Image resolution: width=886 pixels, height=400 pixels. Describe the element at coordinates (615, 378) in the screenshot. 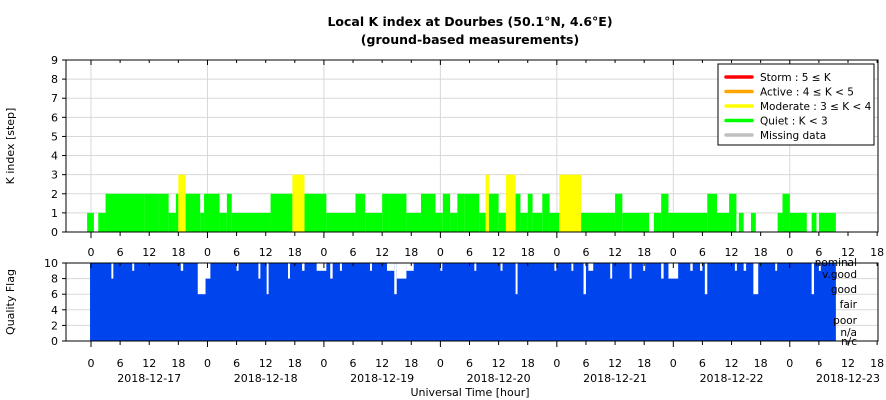

I see `date-label: 2018-12-21` at that location.